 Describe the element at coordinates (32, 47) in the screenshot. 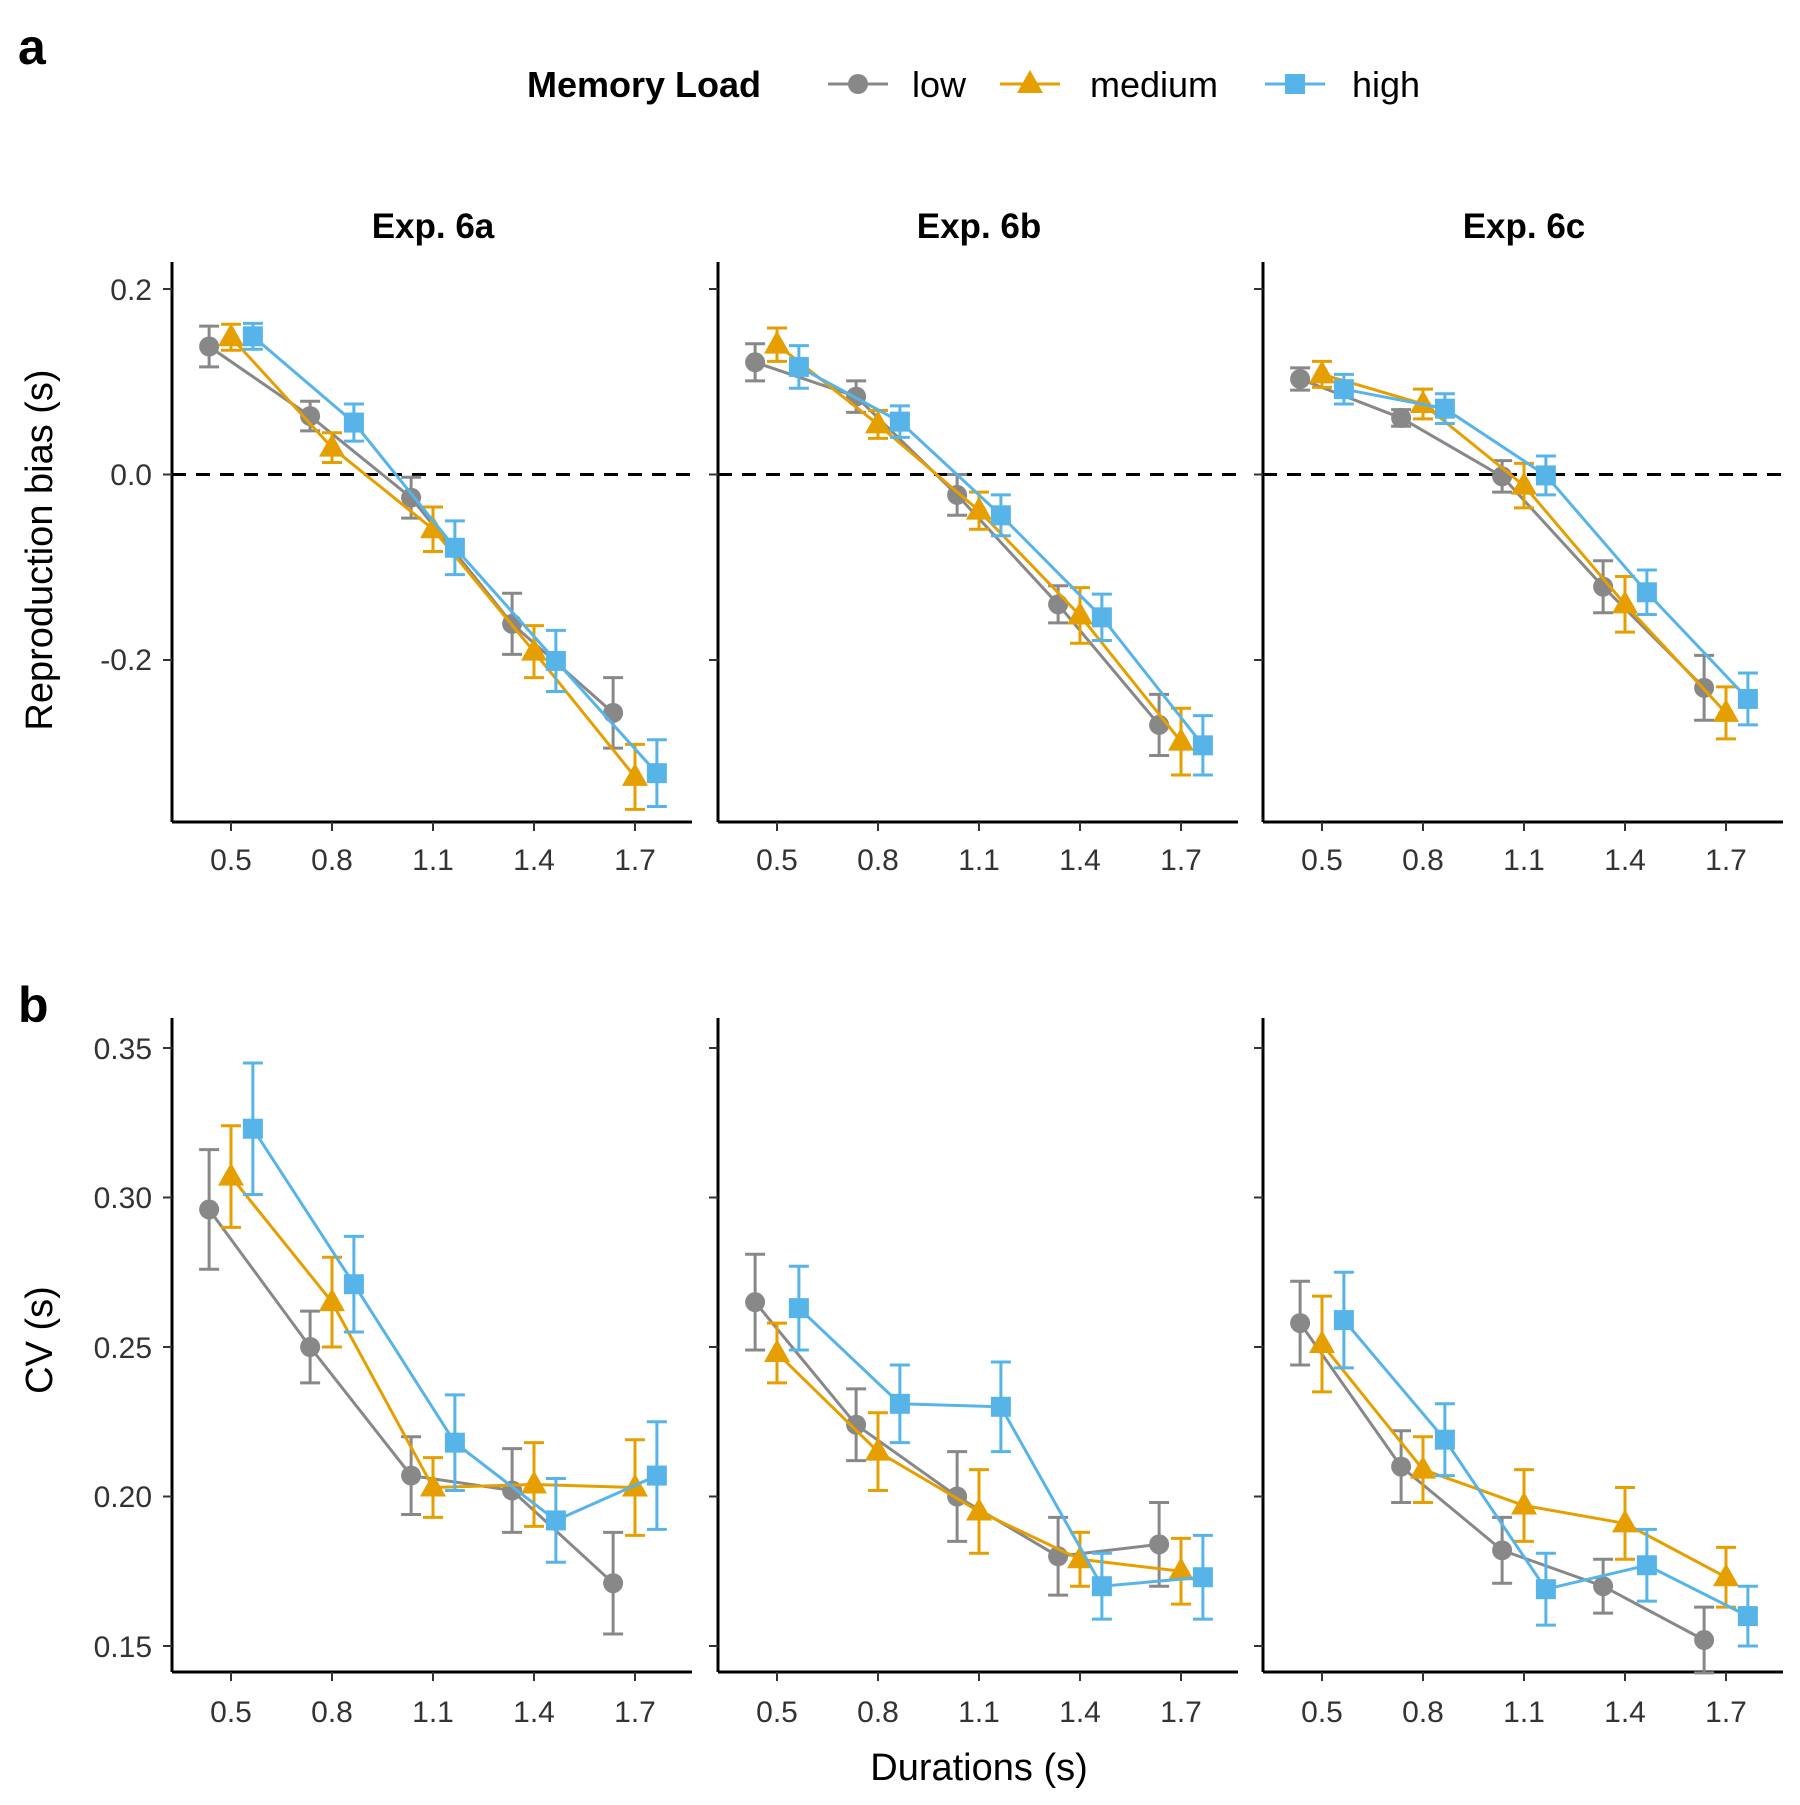

I see `panel-letter-a: a` at that location.